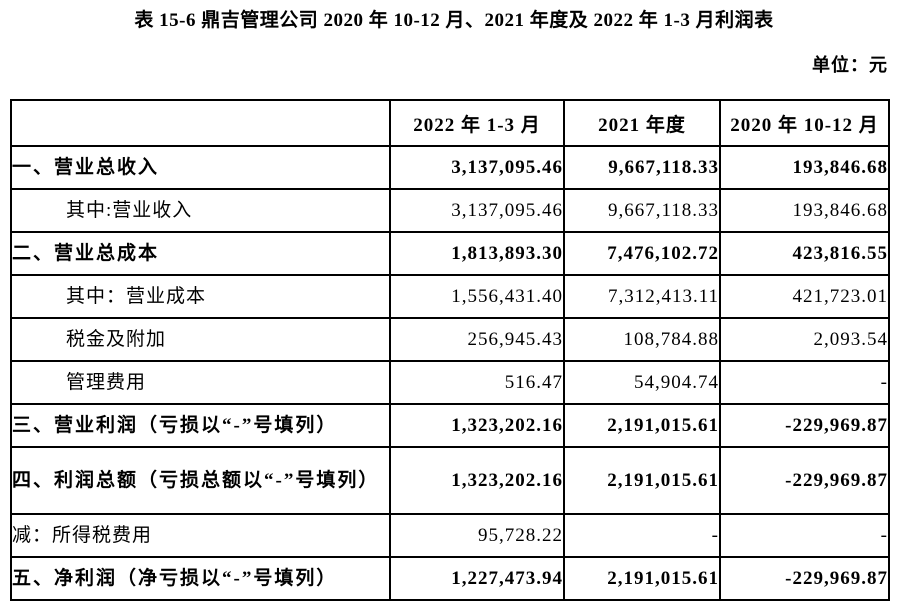 The image size is (908, 616). What do you see at coordinates (642, 382) in the screenshot?
I see `cell-value: 54,904.74` at bounding box center [642, 382].